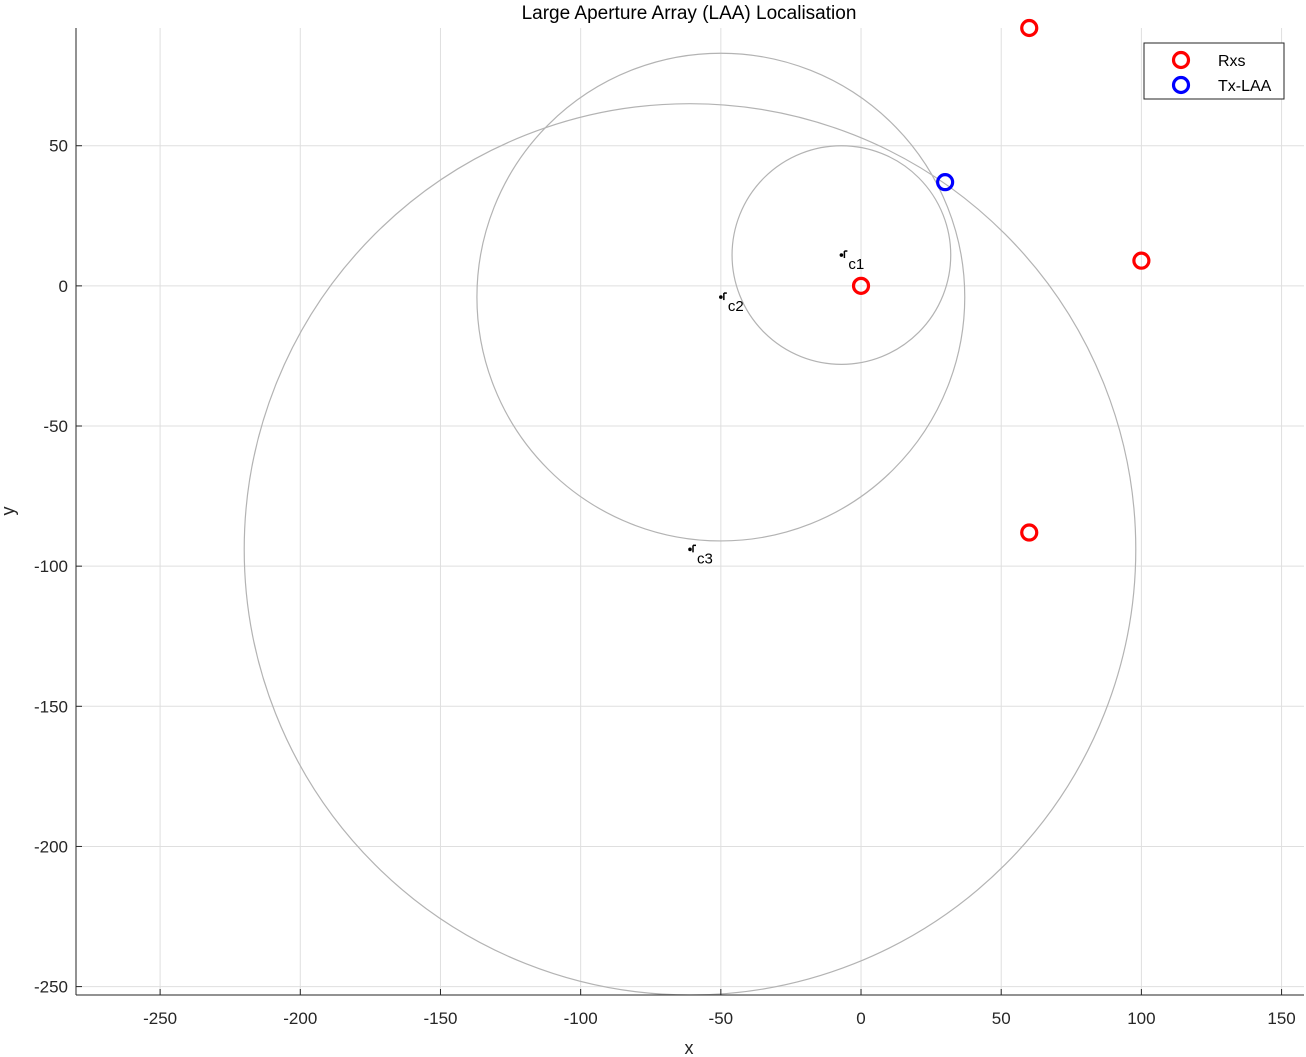 The height and width of the screenshot is (1057, 1306). What do you see at coordinates (51, 566) in the screenshot?
I see `y-tick-label: -100` at bounding box center [51, 566].